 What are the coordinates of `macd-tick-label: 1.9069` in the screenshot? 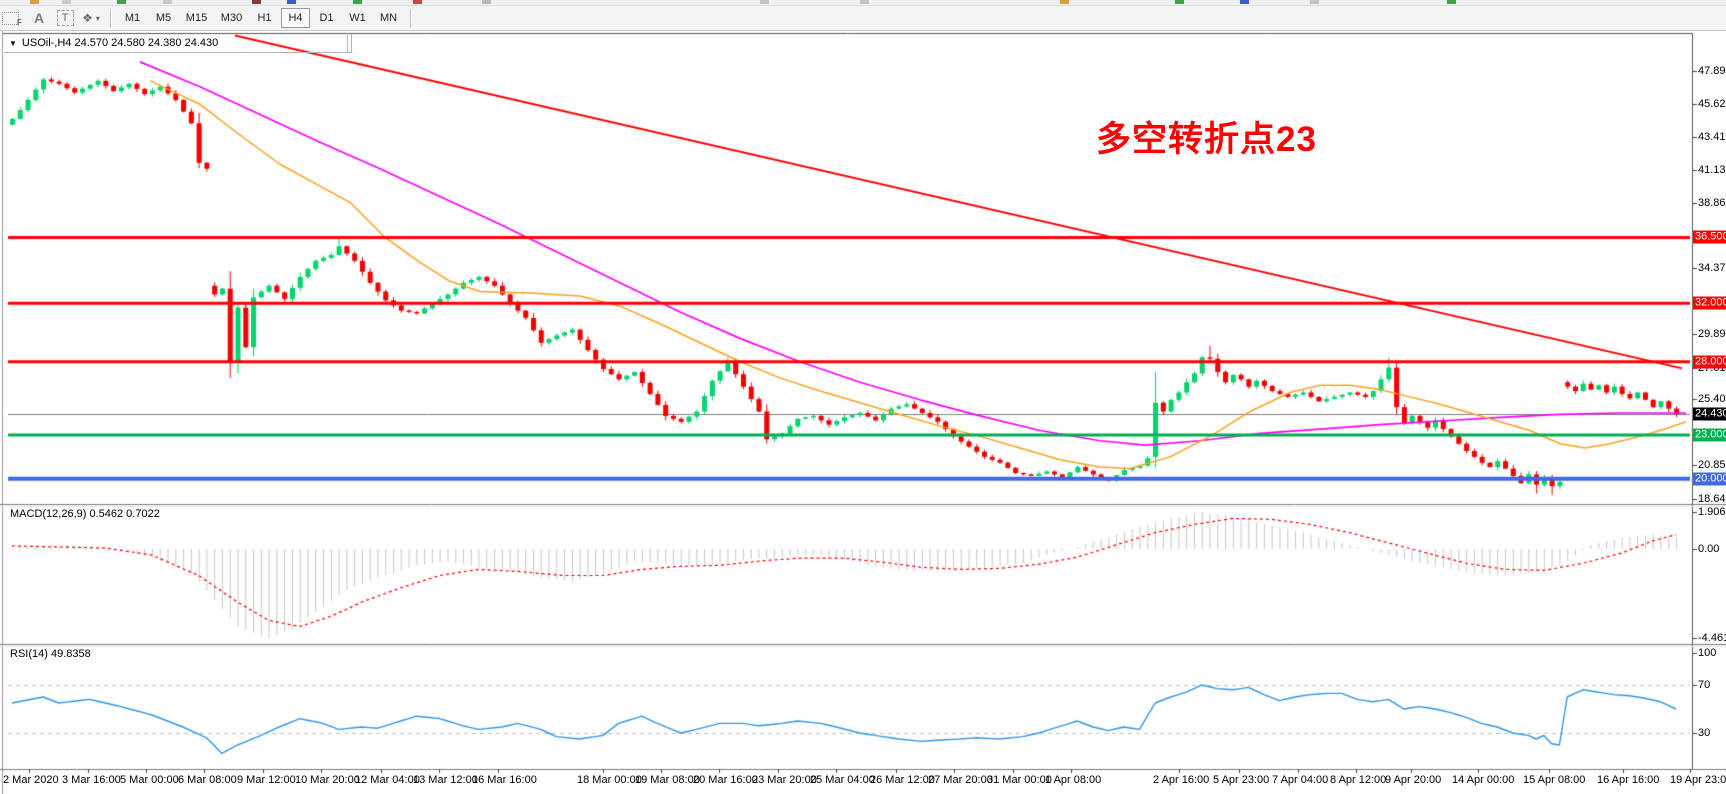 It's located at (1712, 512).